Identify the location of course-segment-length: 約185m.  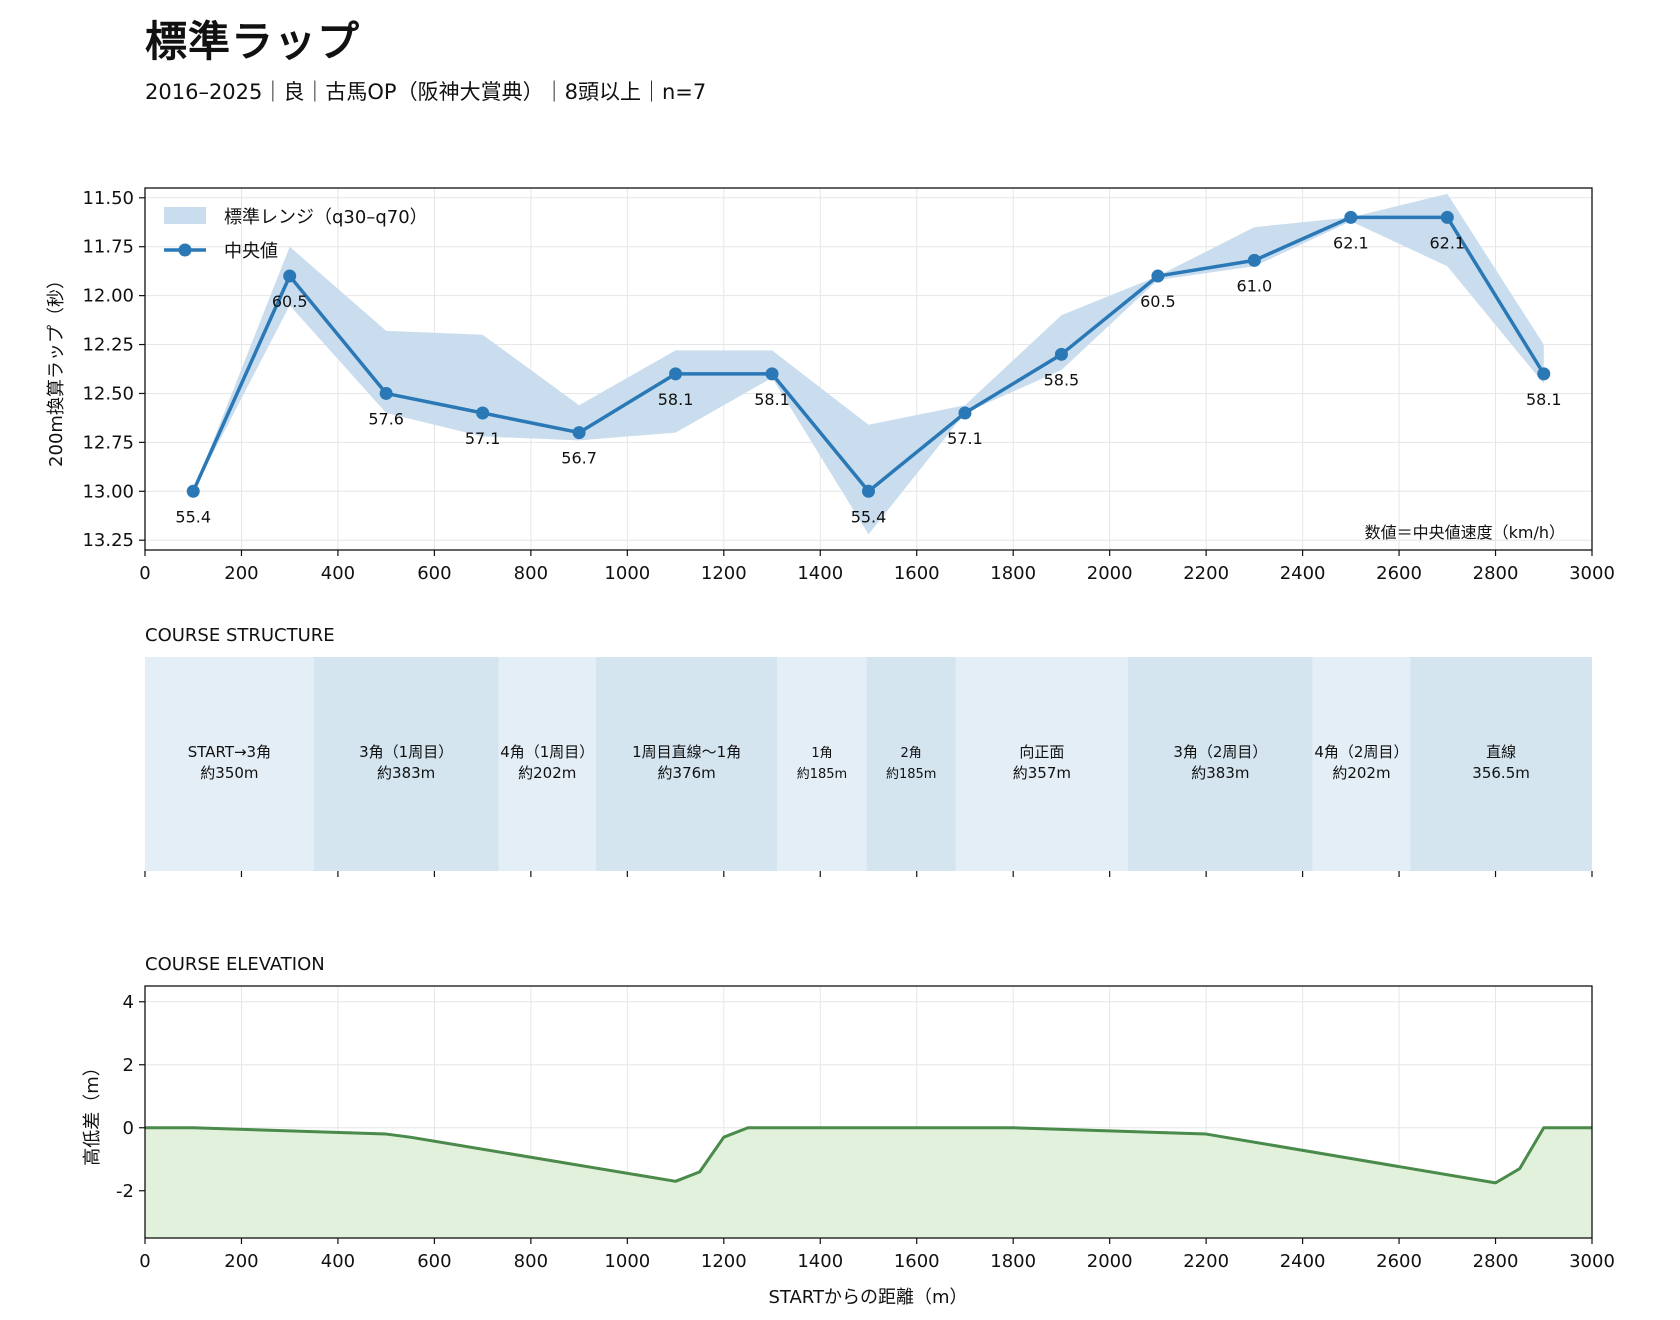
(911, 774).